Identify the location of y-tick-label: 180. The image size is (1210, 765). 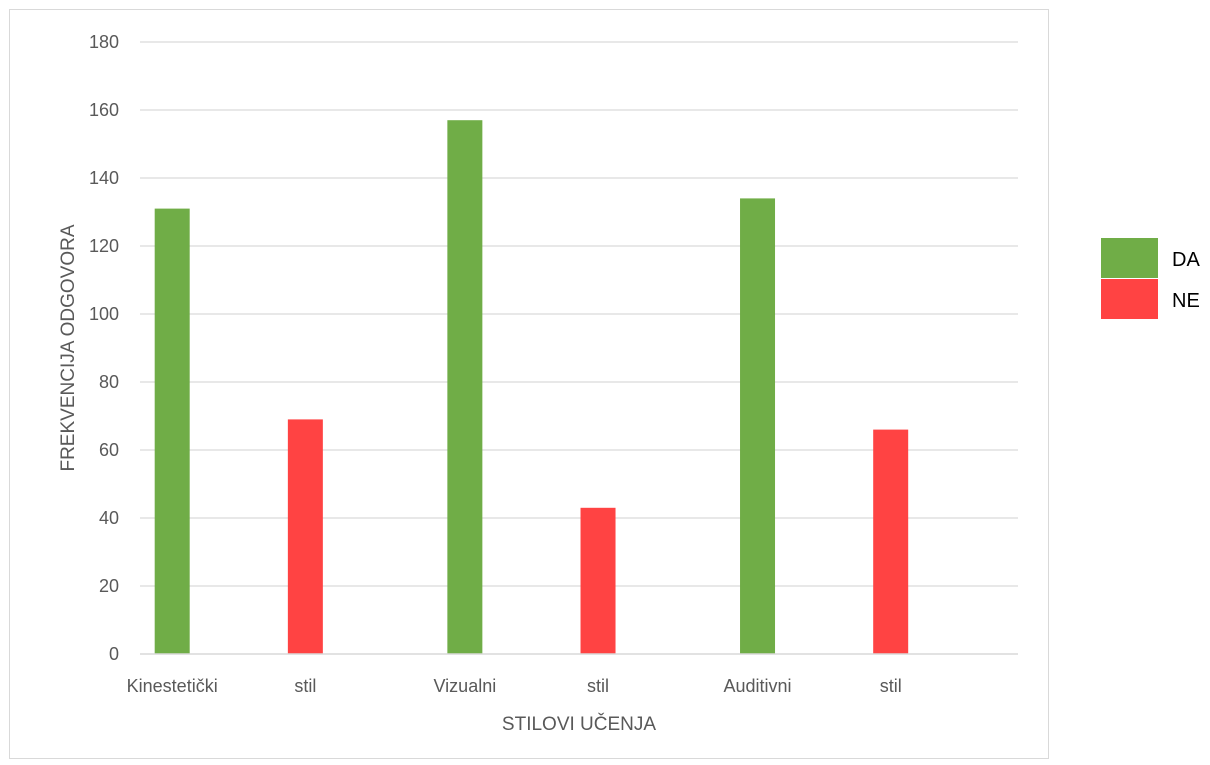
(104, 42).